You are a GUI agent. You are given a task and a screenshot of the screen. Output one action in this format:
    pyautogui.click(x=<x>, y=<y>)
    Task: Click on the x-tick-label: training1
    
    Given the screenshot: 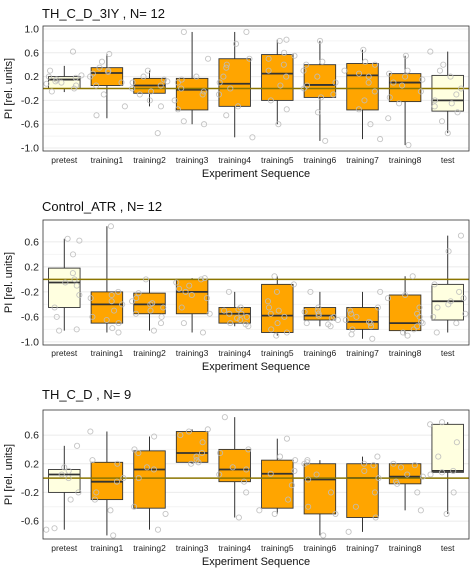 What is the action you would take?
    pyautogui.click(x=107, y=353)
    